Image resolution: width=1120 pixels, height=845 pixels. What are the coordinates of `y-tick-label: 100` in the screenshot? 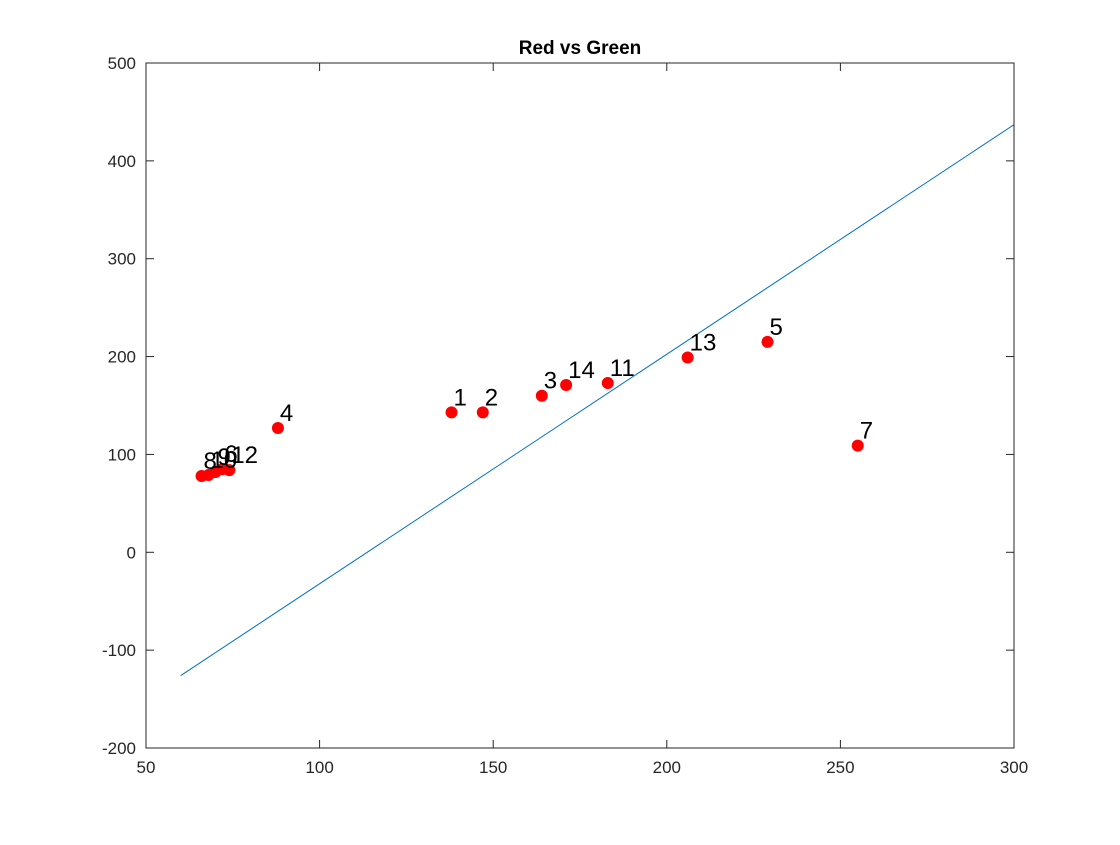 It's located at (122, 454).